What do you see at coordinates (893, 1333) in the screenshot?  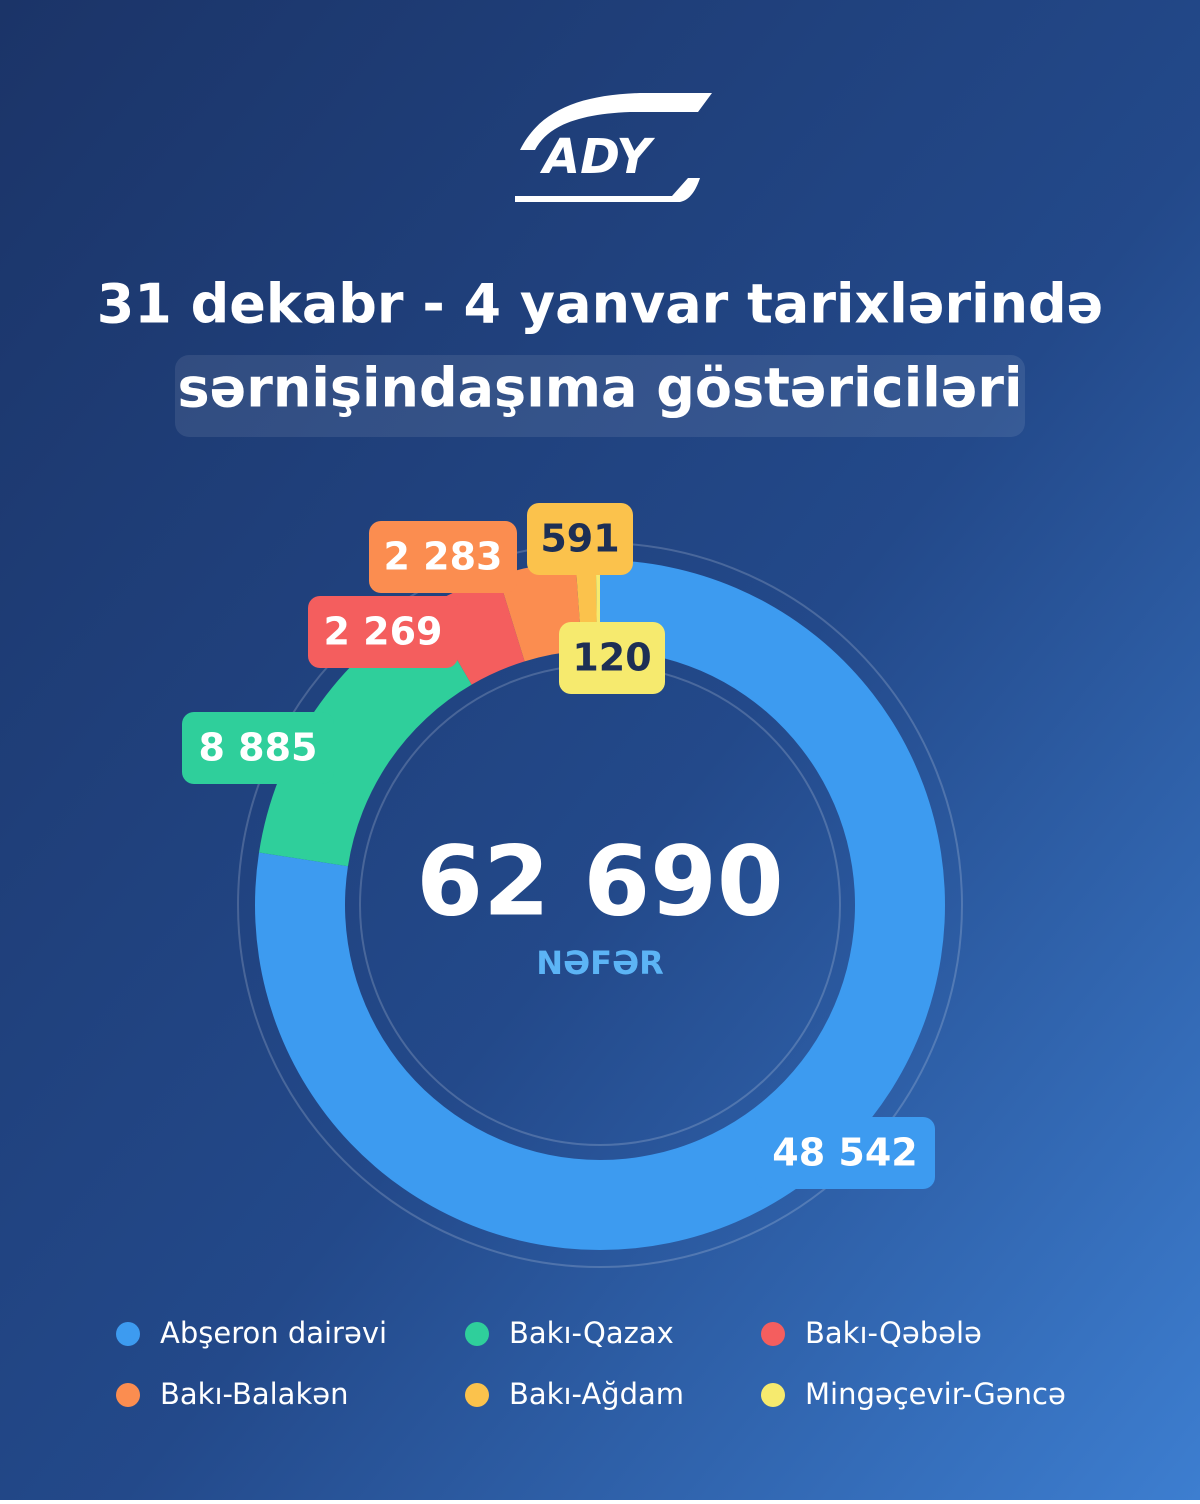 I see `legend-label: Bakı-Qəbələ` at bounding box center [893, 1333].